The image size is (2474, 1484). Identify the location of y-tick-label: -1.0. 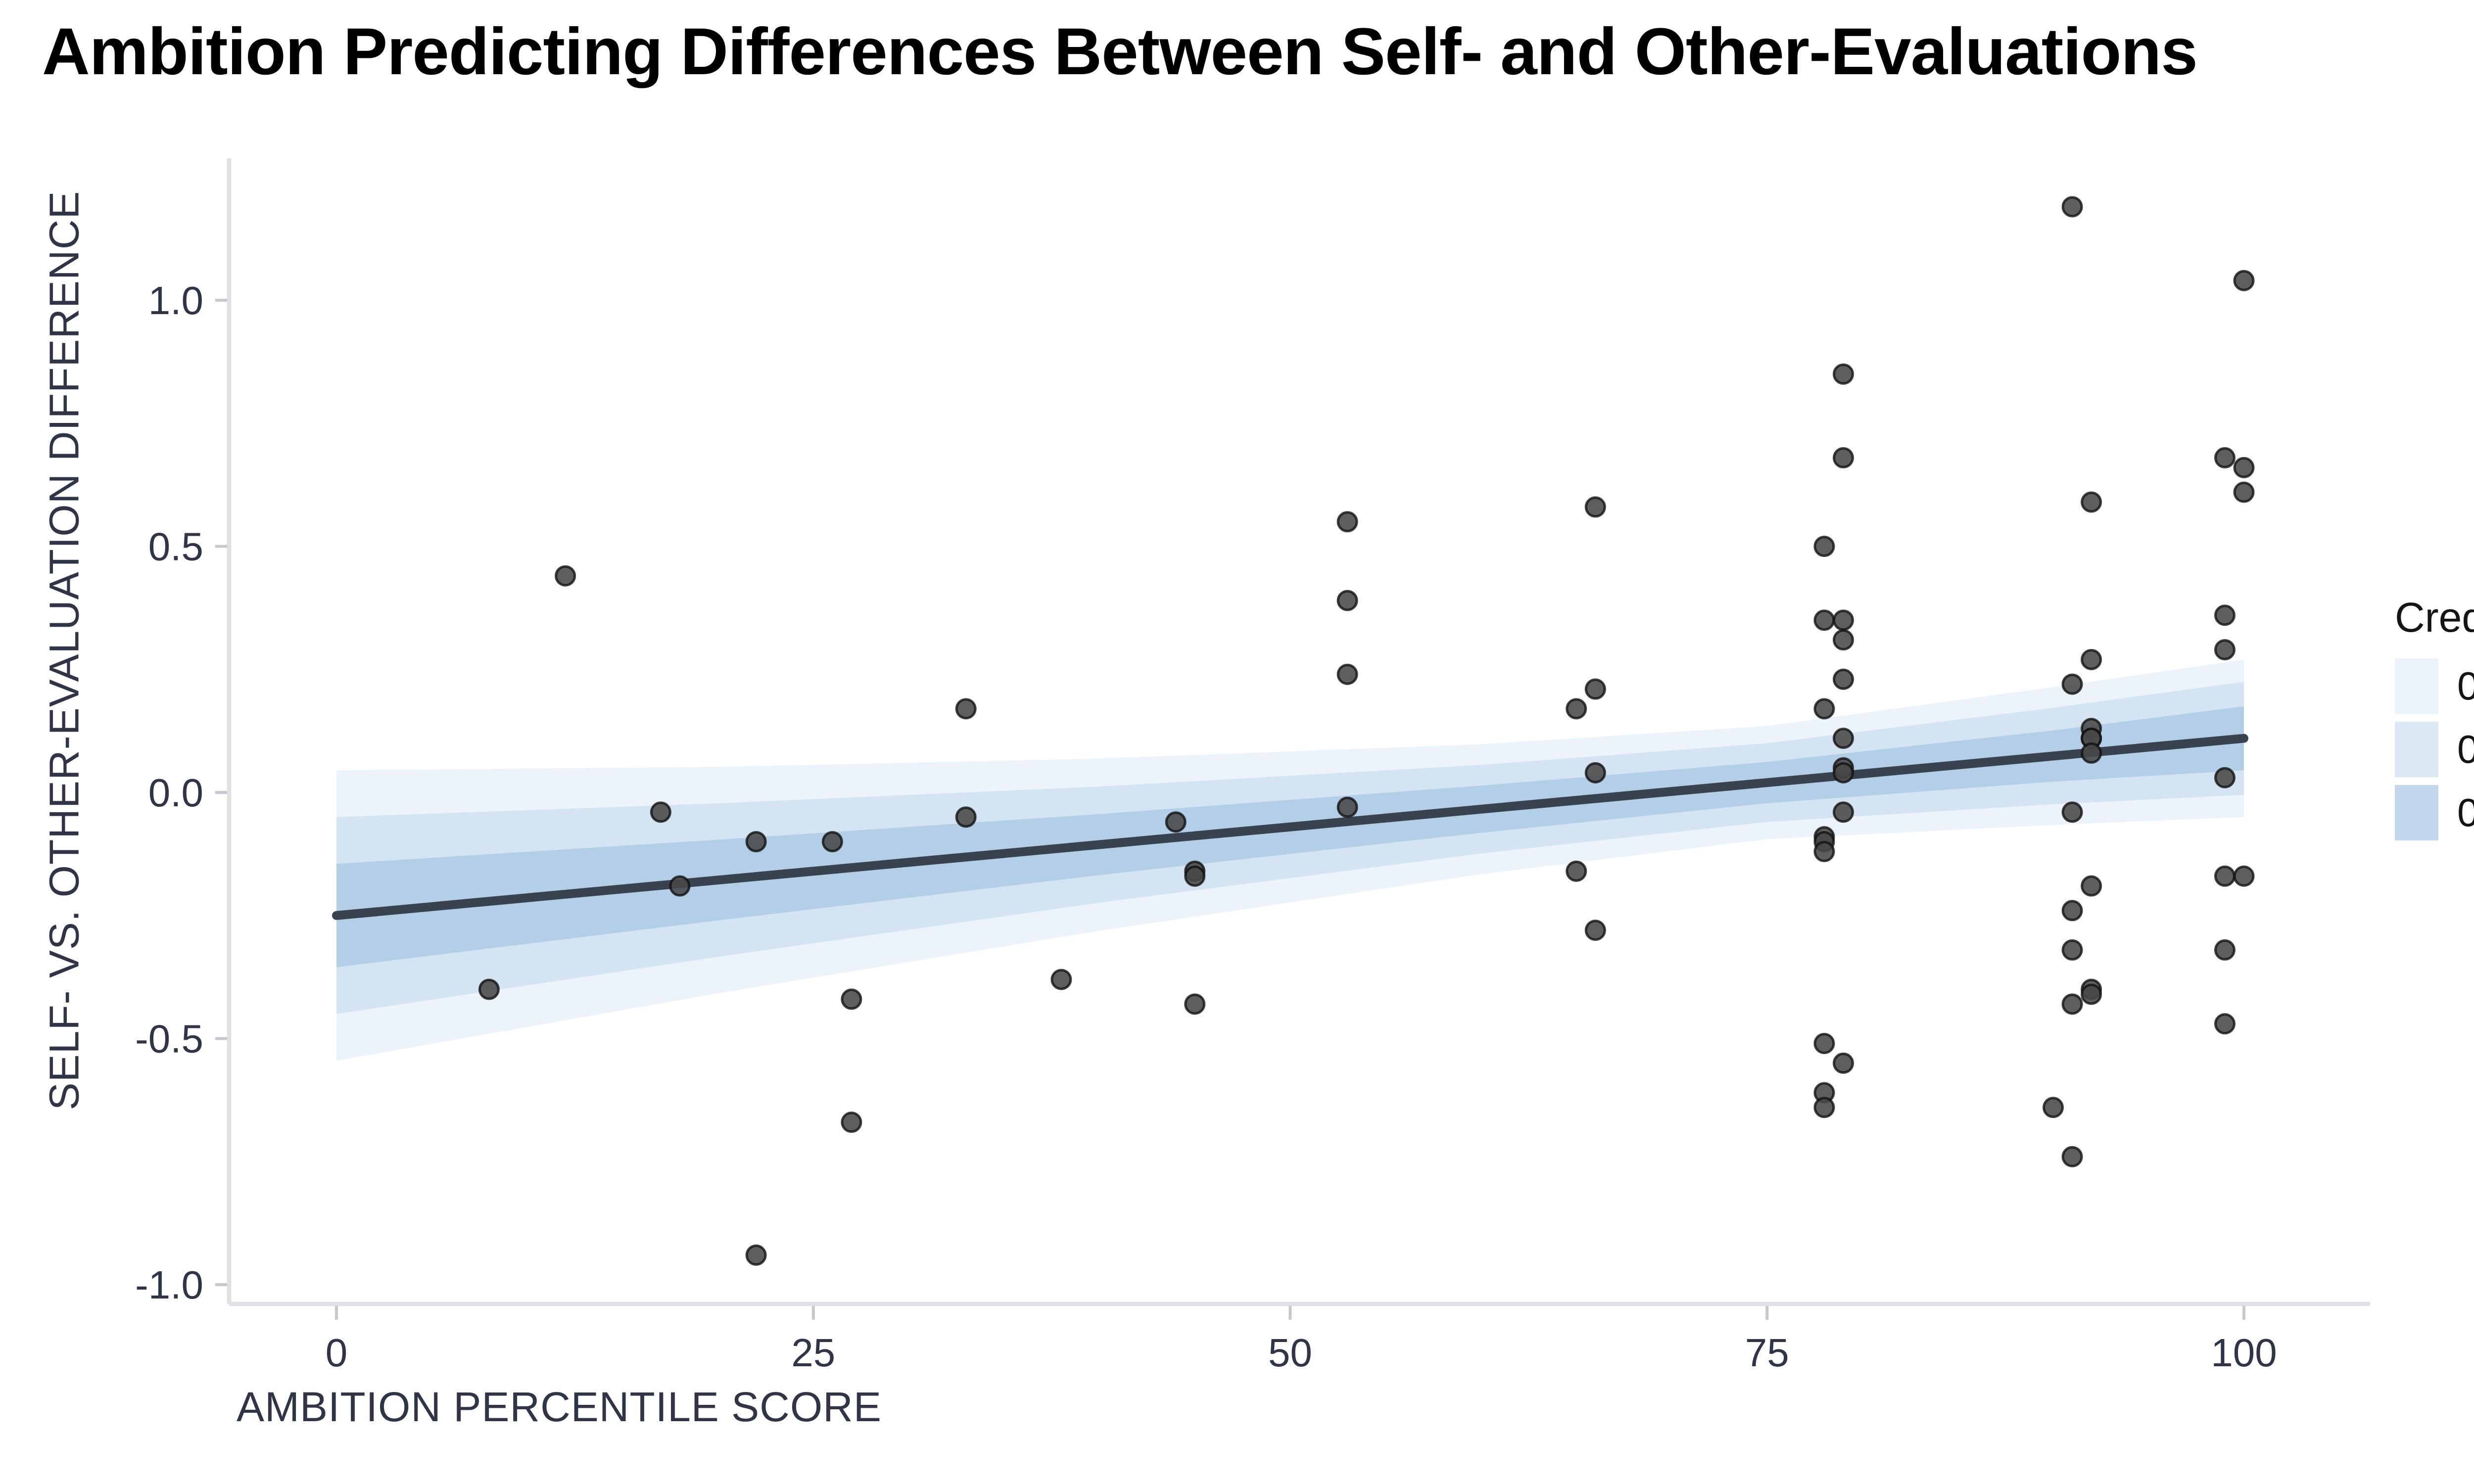
(169, 1285).